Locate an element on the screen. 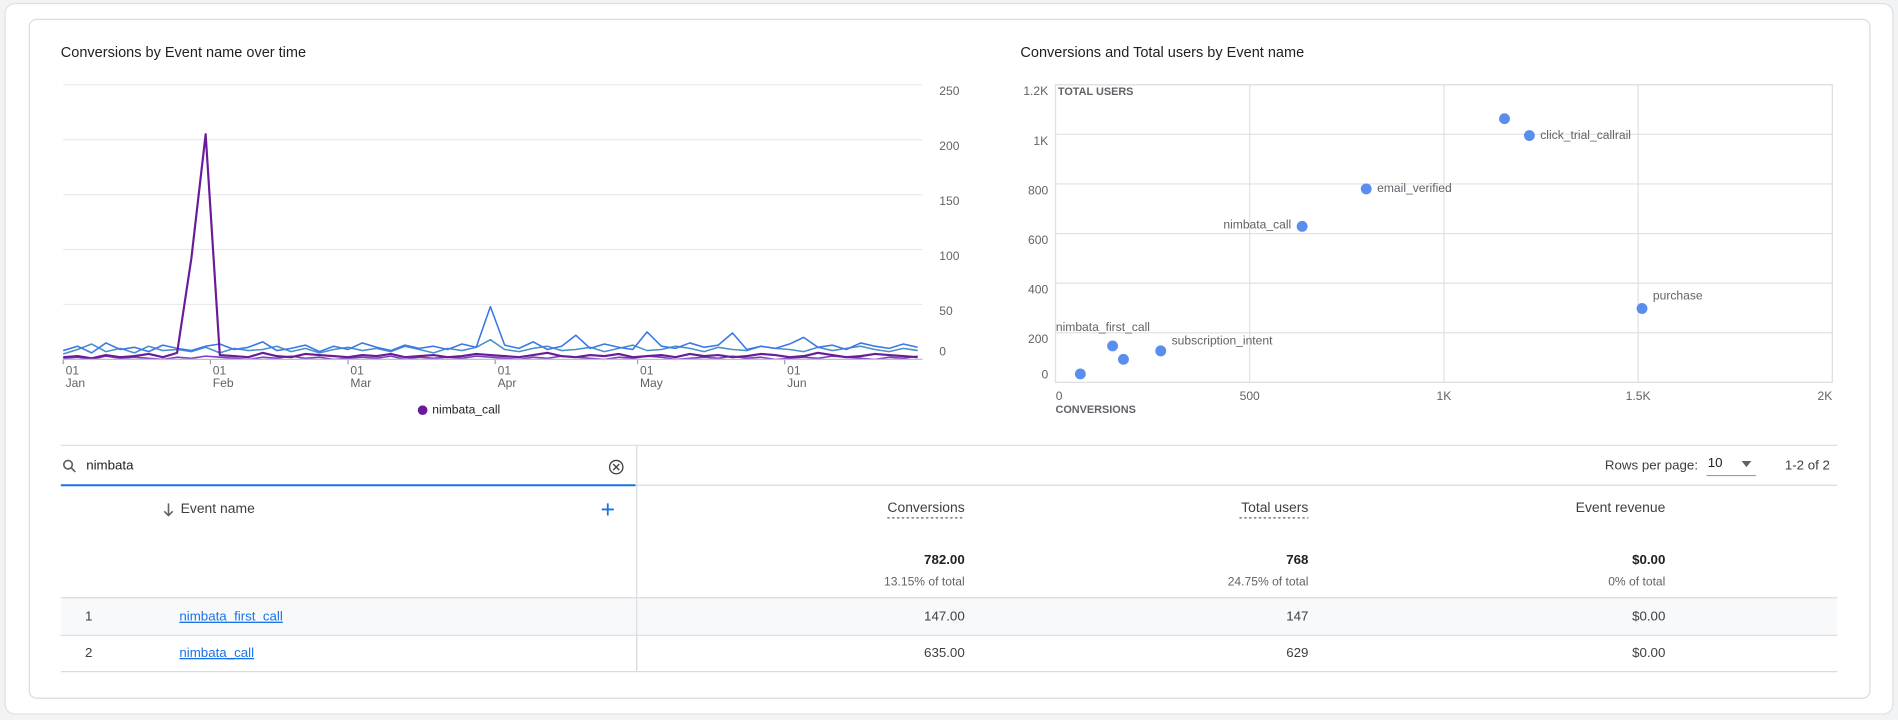 The height and width of the screenshot is (720, 1898). clear-search is located at coordinates (616, 467).